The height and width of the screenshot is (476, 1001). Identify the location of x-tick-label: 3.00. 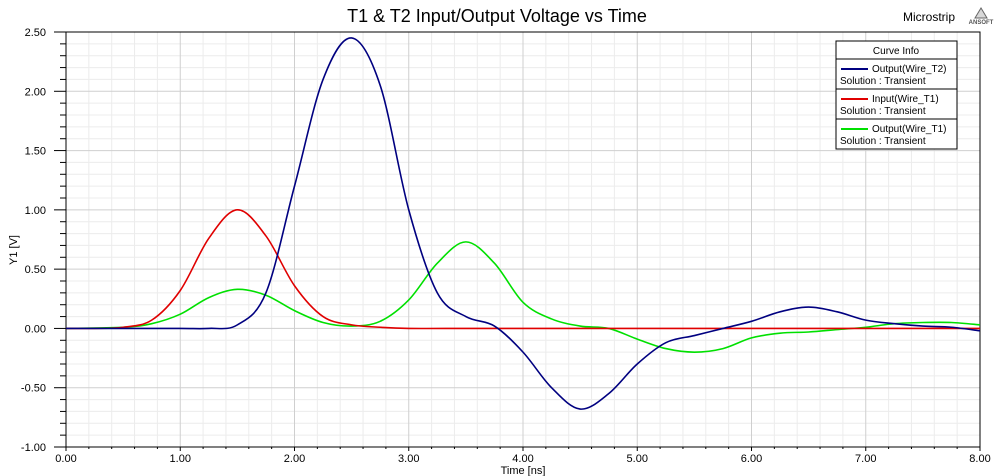
(408, 459).